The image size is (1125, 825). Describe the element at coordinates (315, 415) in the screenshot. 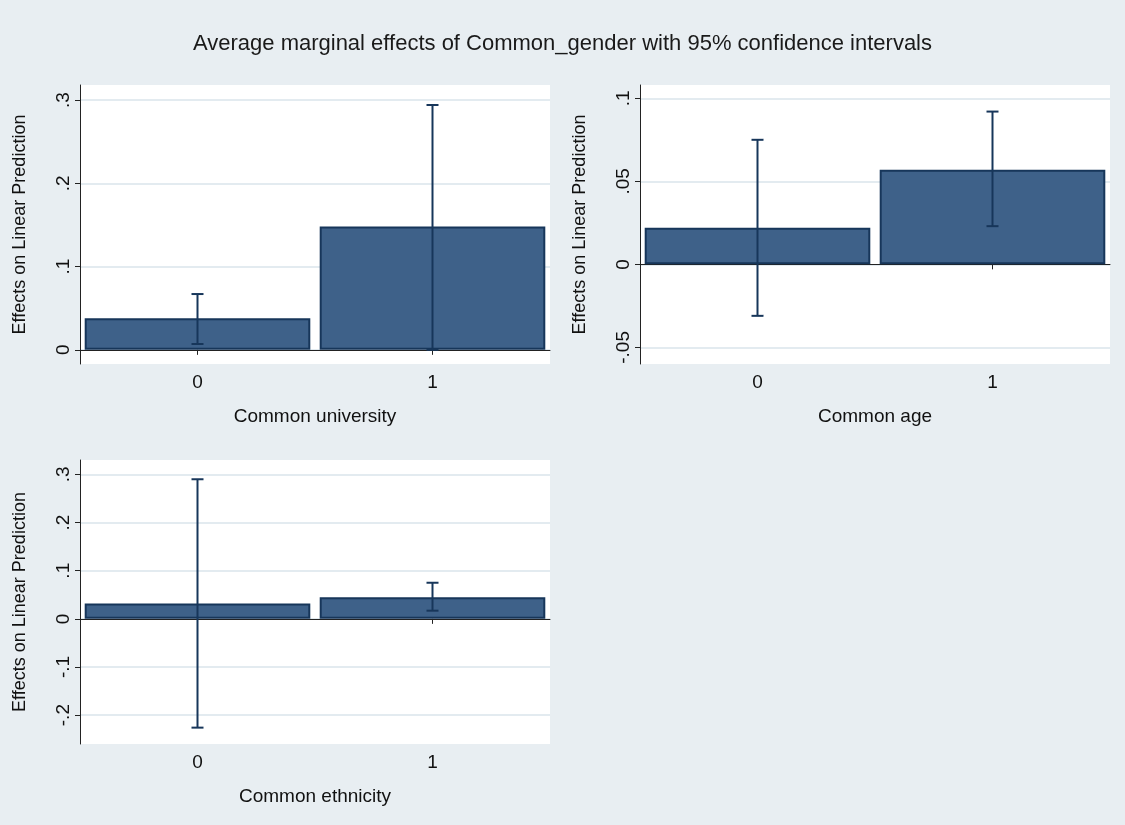

I see `x-axis-title: Common university` at that location.